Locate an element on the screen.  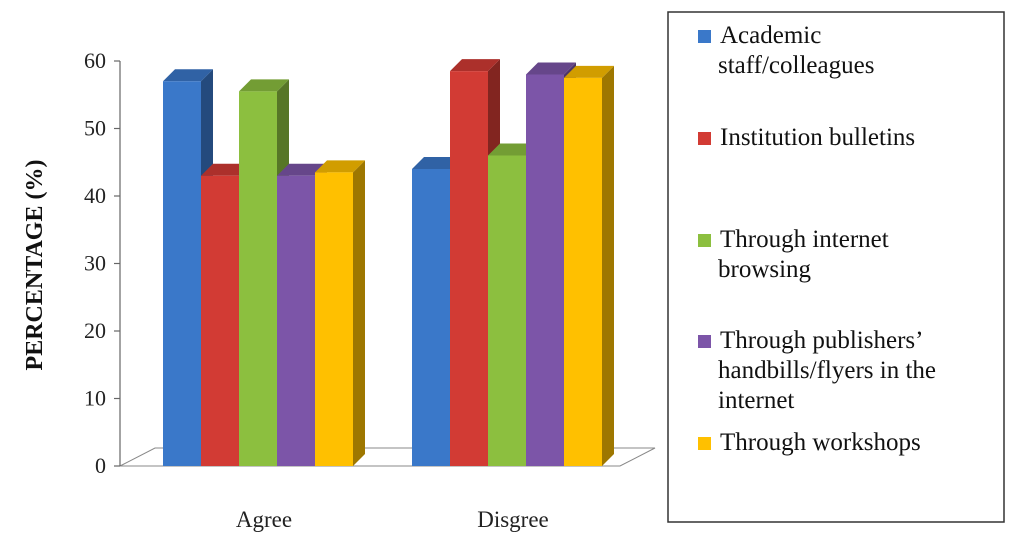
y-tick-label: 20 is located at coordinates (95, 330).